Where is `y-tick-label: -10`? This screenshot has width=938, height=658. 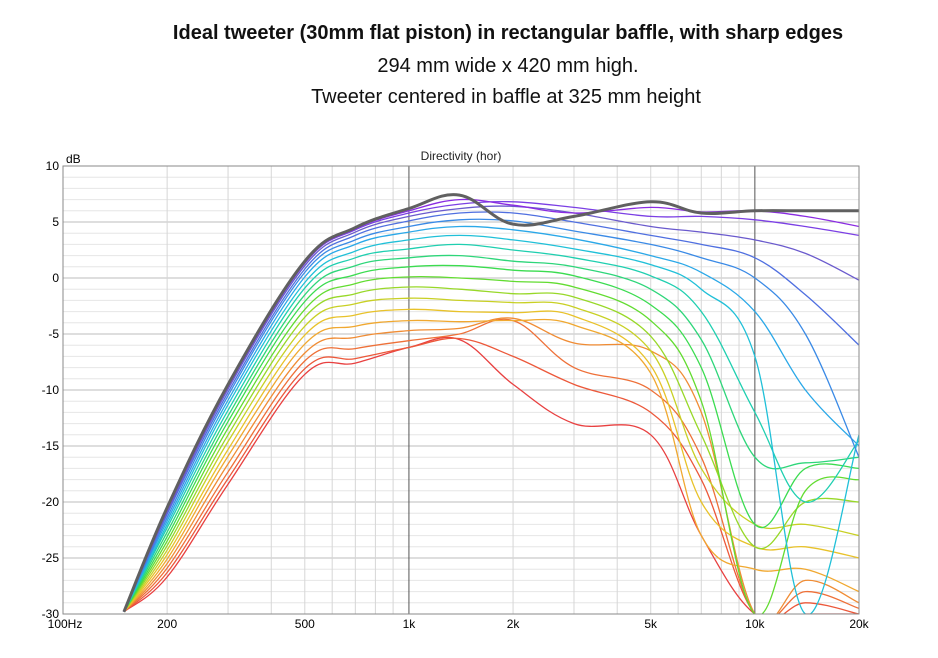
y-tick-label: -10 is located at coordinates (51, 390).